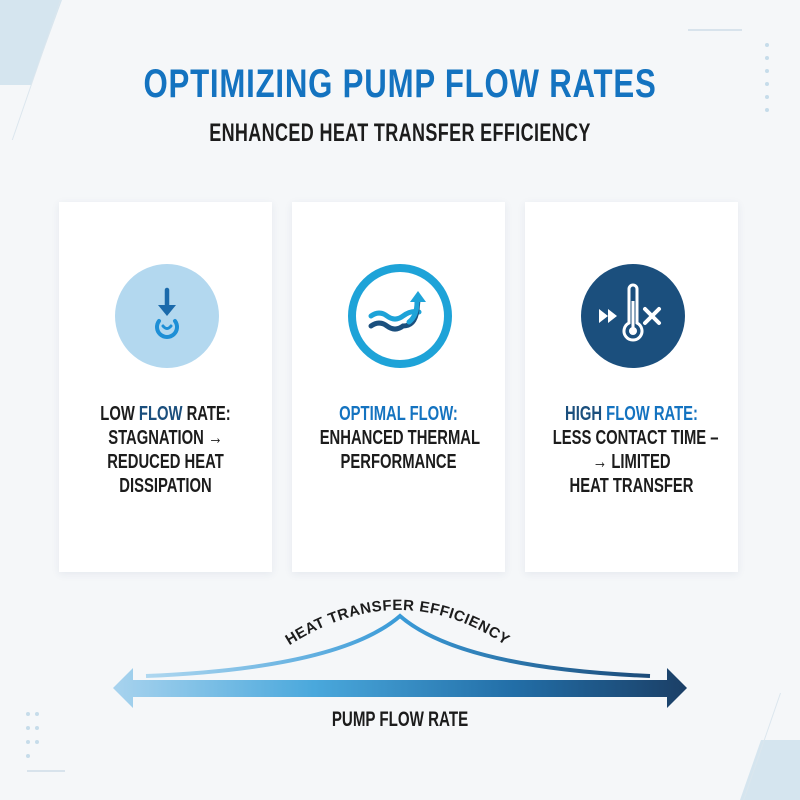 The width and height of the screenshot is (800, 800). Describe the element at coordinates (31, 42) in the screenshot. I see `corner-decoration-top-left` at that location.